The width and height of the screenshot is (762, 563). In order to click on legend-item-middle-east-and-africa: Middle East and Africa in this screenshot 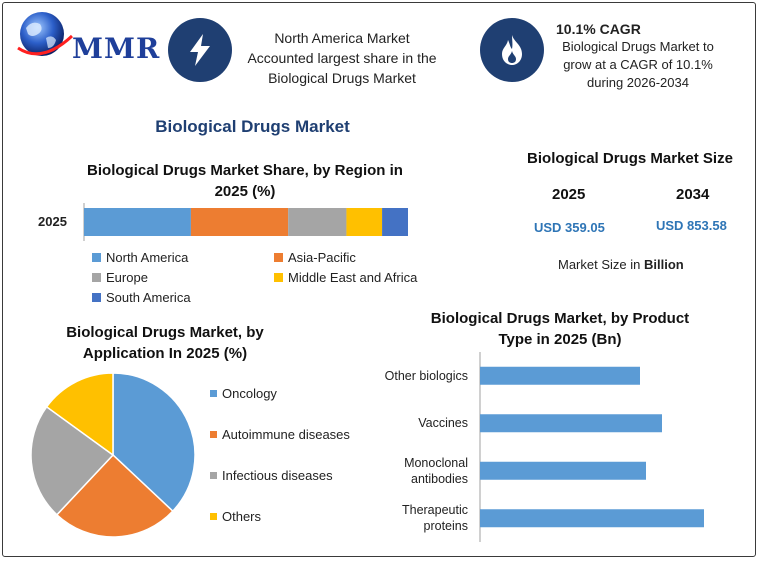, I will do `click(345, 277)`.